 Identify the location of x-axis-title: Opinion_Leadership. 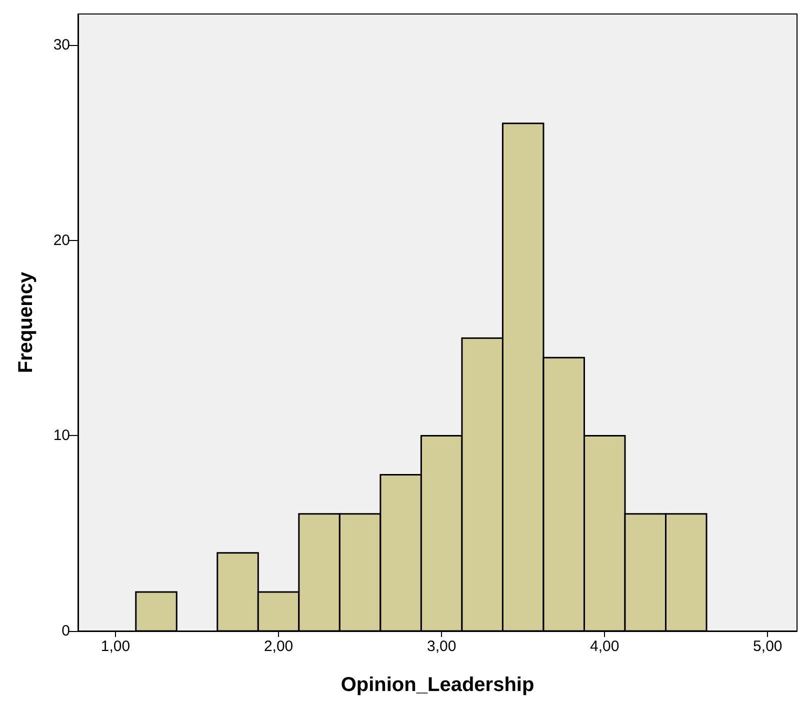
(437, 685).